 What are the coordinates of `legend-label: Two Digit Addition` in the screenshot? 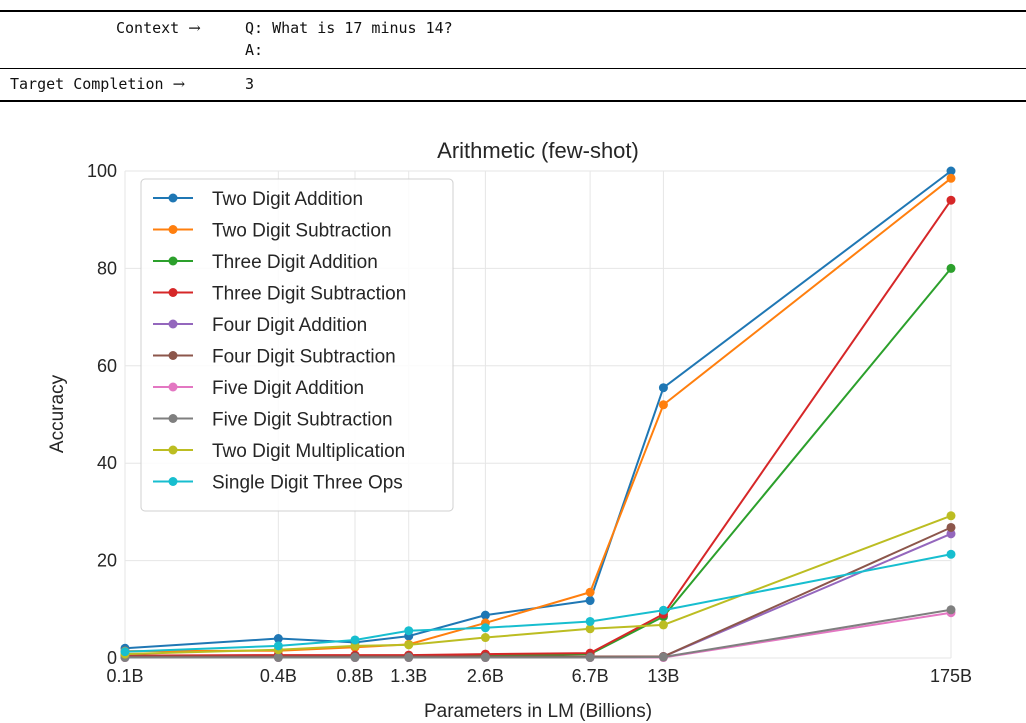 It's located at (287, 199).